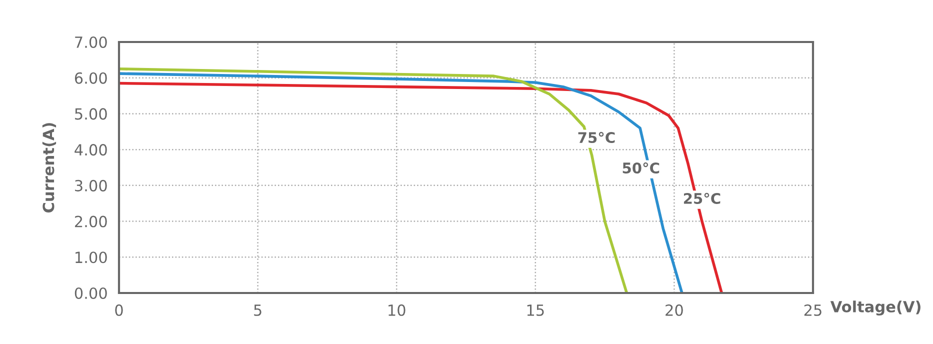  Describe the element at coordinates (90, 222) in the screenshot. I see `y-tick-label: 2.00` at that location.